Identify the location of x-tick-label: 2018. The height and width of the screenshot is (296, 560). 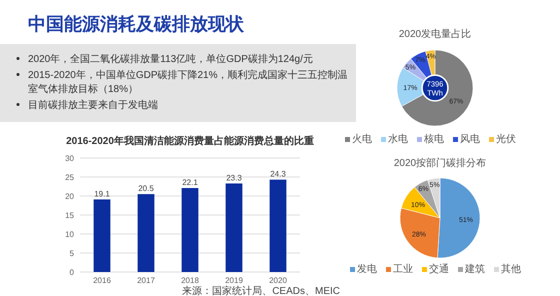
(190, 280).